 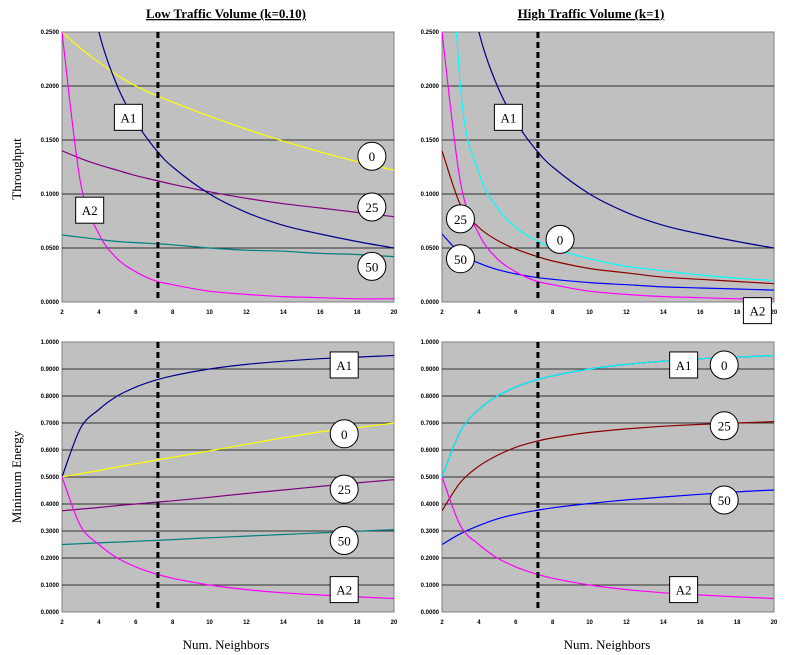 I want to click on y-tick-label: 0.1500, so click(x=50, y=141).